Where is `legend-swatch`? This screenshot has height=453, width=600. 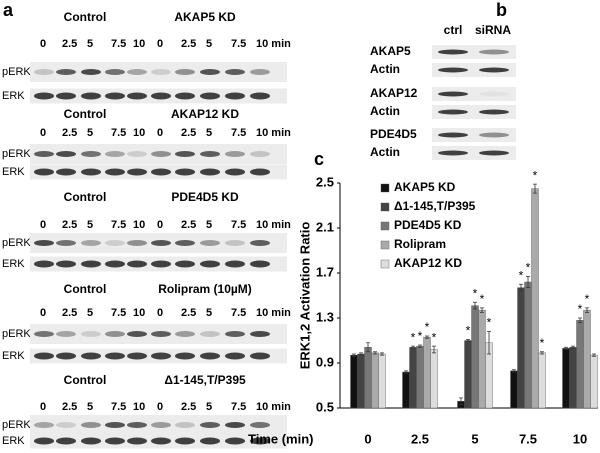
legend-swatch is located at coordinates (385, 188).